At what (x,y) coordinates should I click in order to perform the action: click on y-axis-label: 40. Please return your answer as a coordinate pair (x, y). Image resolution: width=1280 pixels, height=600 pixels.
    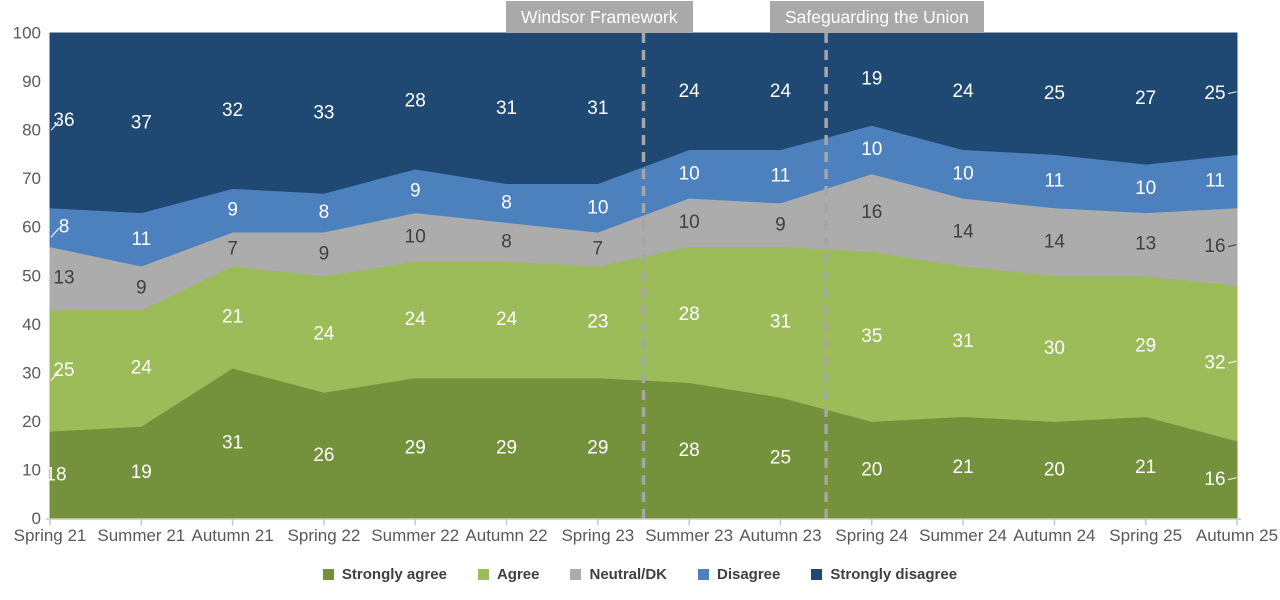
    Looking at the image, I should click on (31, 324).